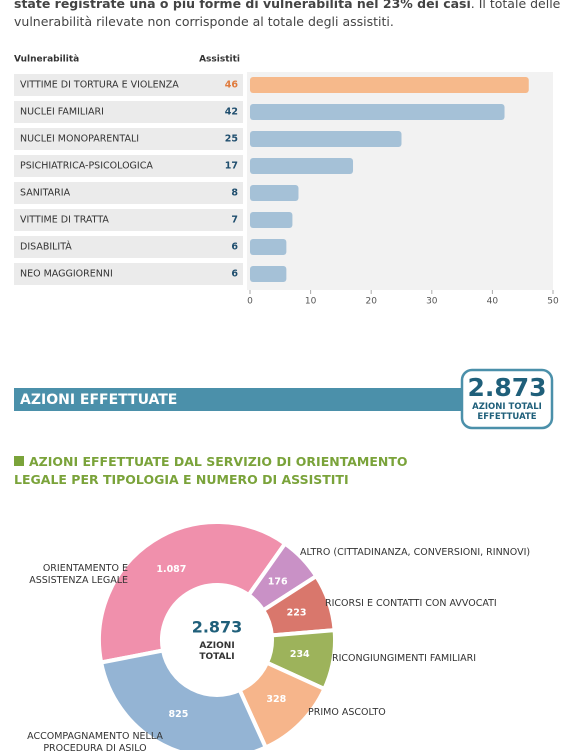 Image resolution: width=585 pixels, height=755 pixels. I want to click on category-label: NUCLEI FAMILIARI, so click(62, 112).